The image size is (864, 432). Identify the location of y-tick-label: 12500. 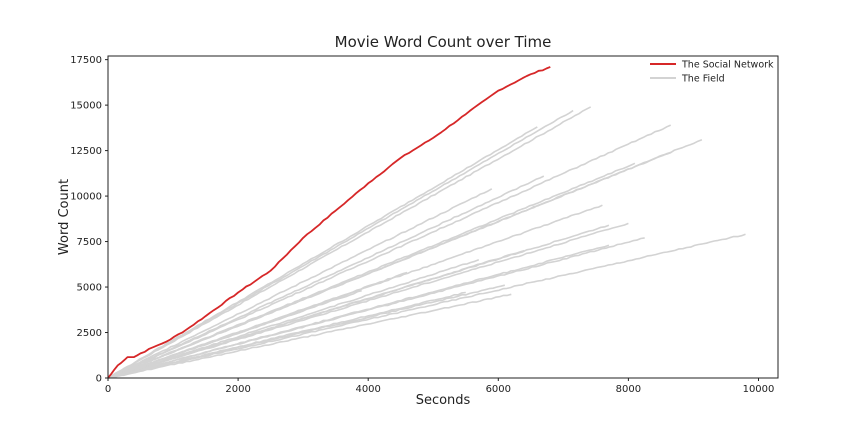
(86, 151).